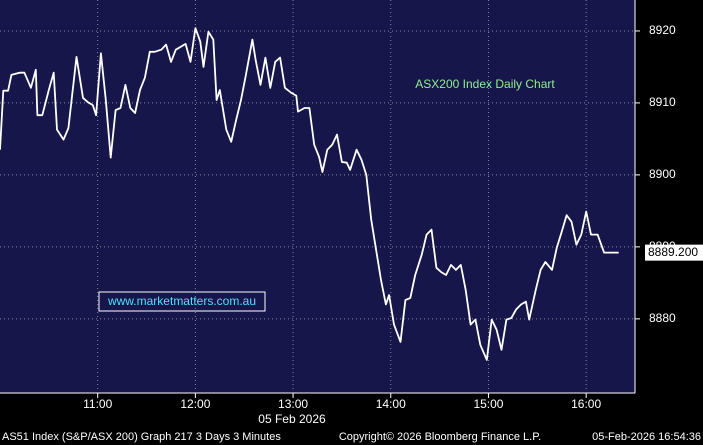 The height and width of the screenshot is (445, 703). I want to click on footer-right: 05-Feb-2026 16:54:36, so click(646, 437).